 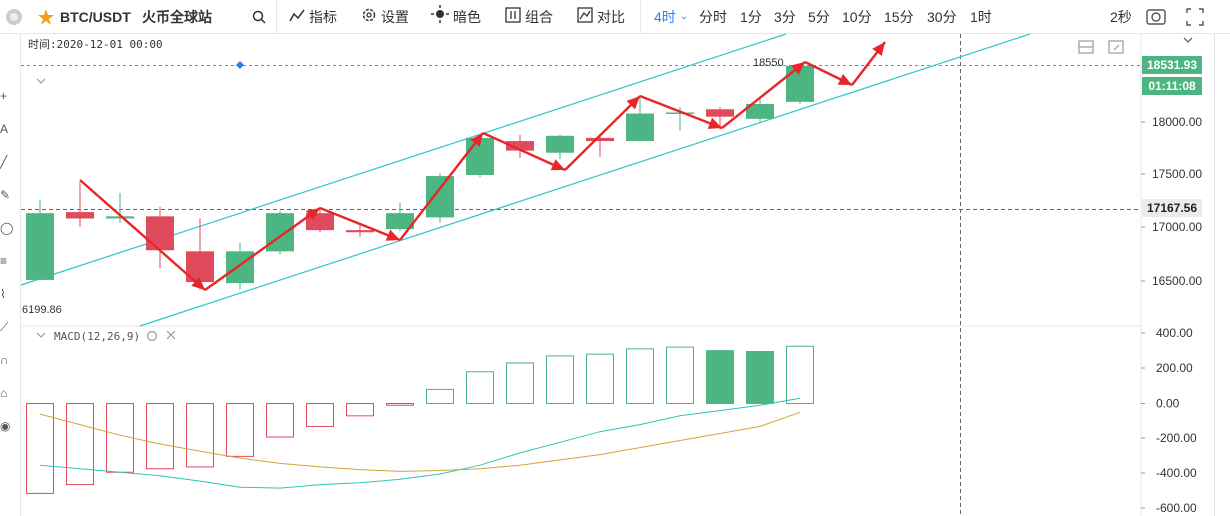 What do you see at coordinates (14, 17) in the screenshot?
I see `exchange-logo-icon` at bounding box center [14, 17].